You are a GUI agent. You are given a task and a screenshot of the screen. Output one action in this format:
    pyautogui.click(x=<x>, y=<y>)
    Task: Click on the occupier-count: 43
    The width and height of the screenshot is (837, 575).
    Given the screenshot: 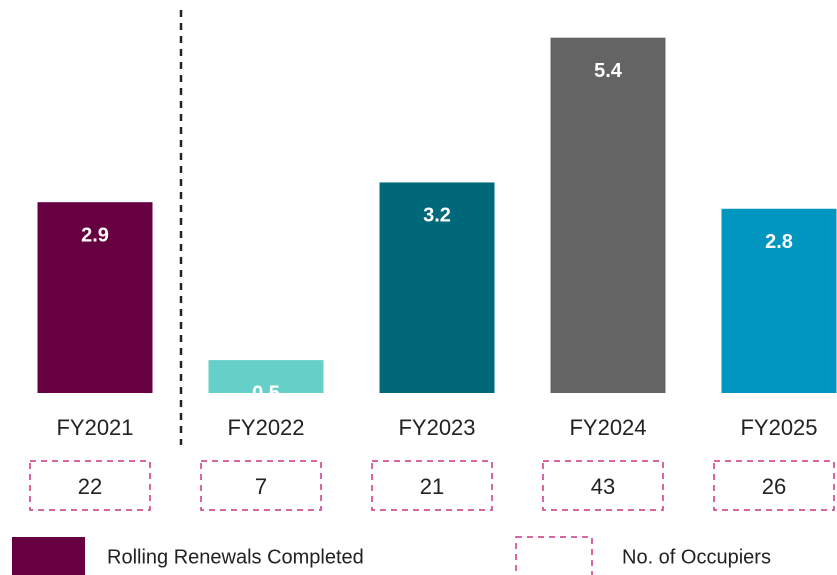 What is the action you would take?
    pyautogui.click(x=603, y=486)
    